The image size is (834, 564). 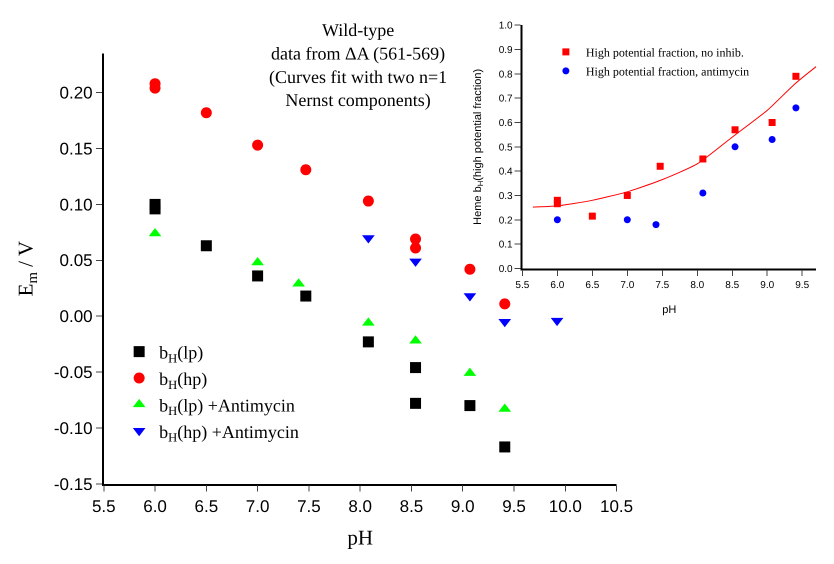 I want to click on y-tick-label: 0.6, so click(x=506, y=123).